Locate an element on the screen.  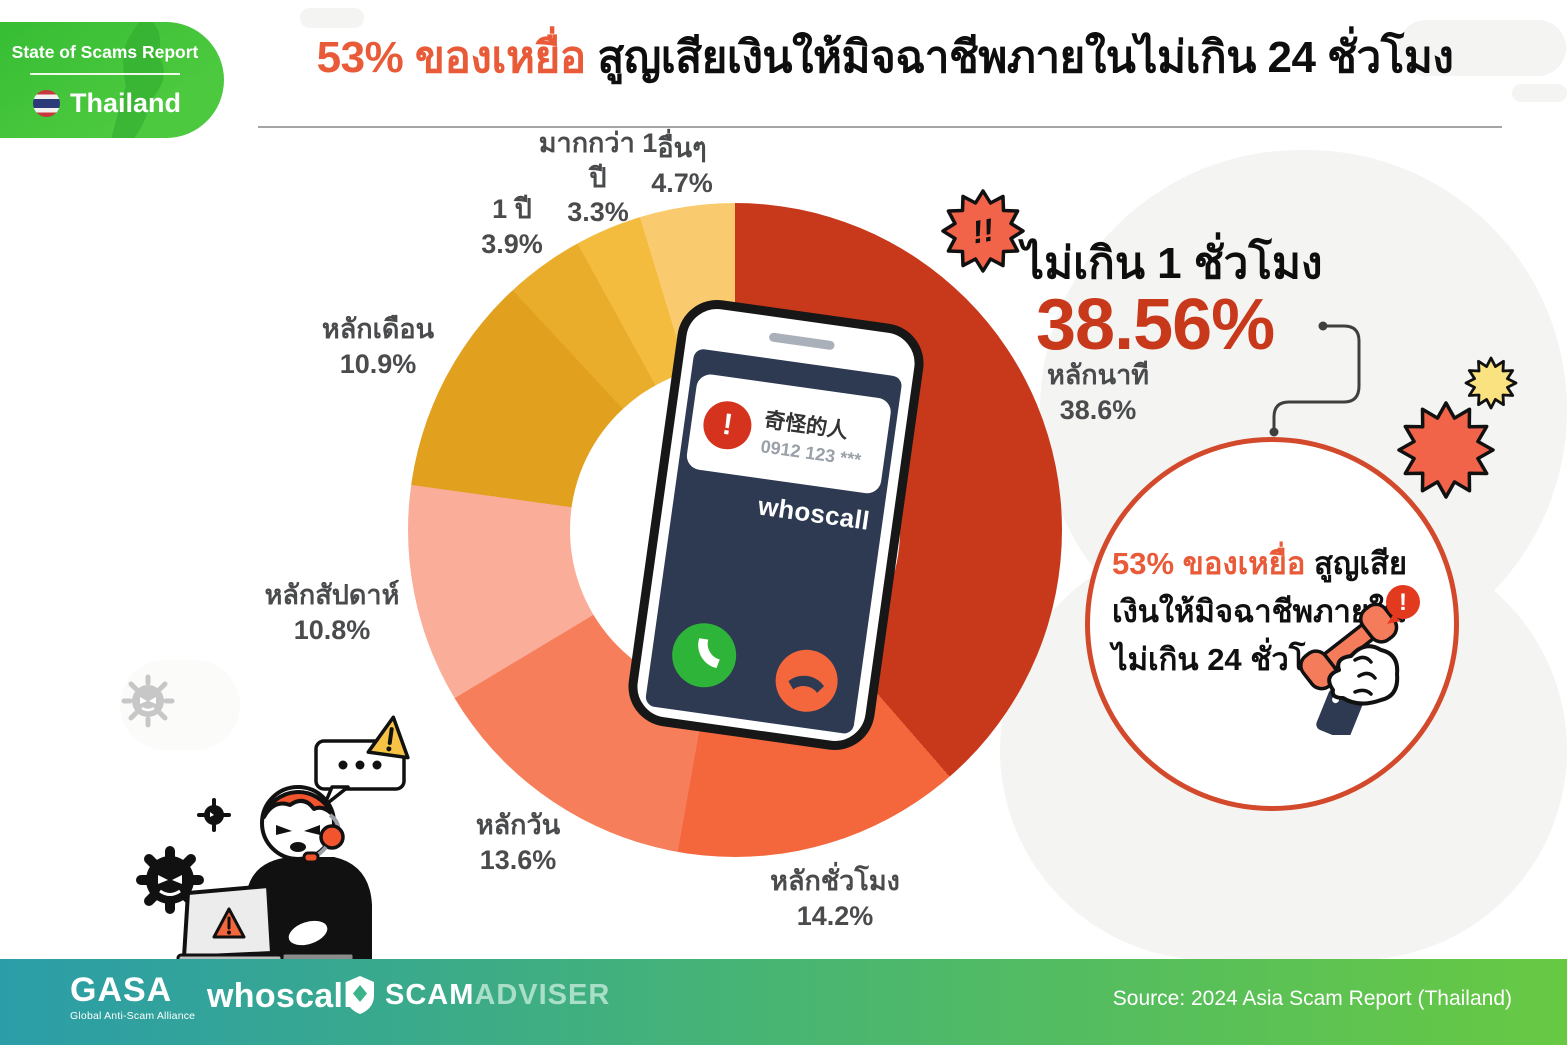
star-burst-icon-yellow is located at coordinates (1491, 383).